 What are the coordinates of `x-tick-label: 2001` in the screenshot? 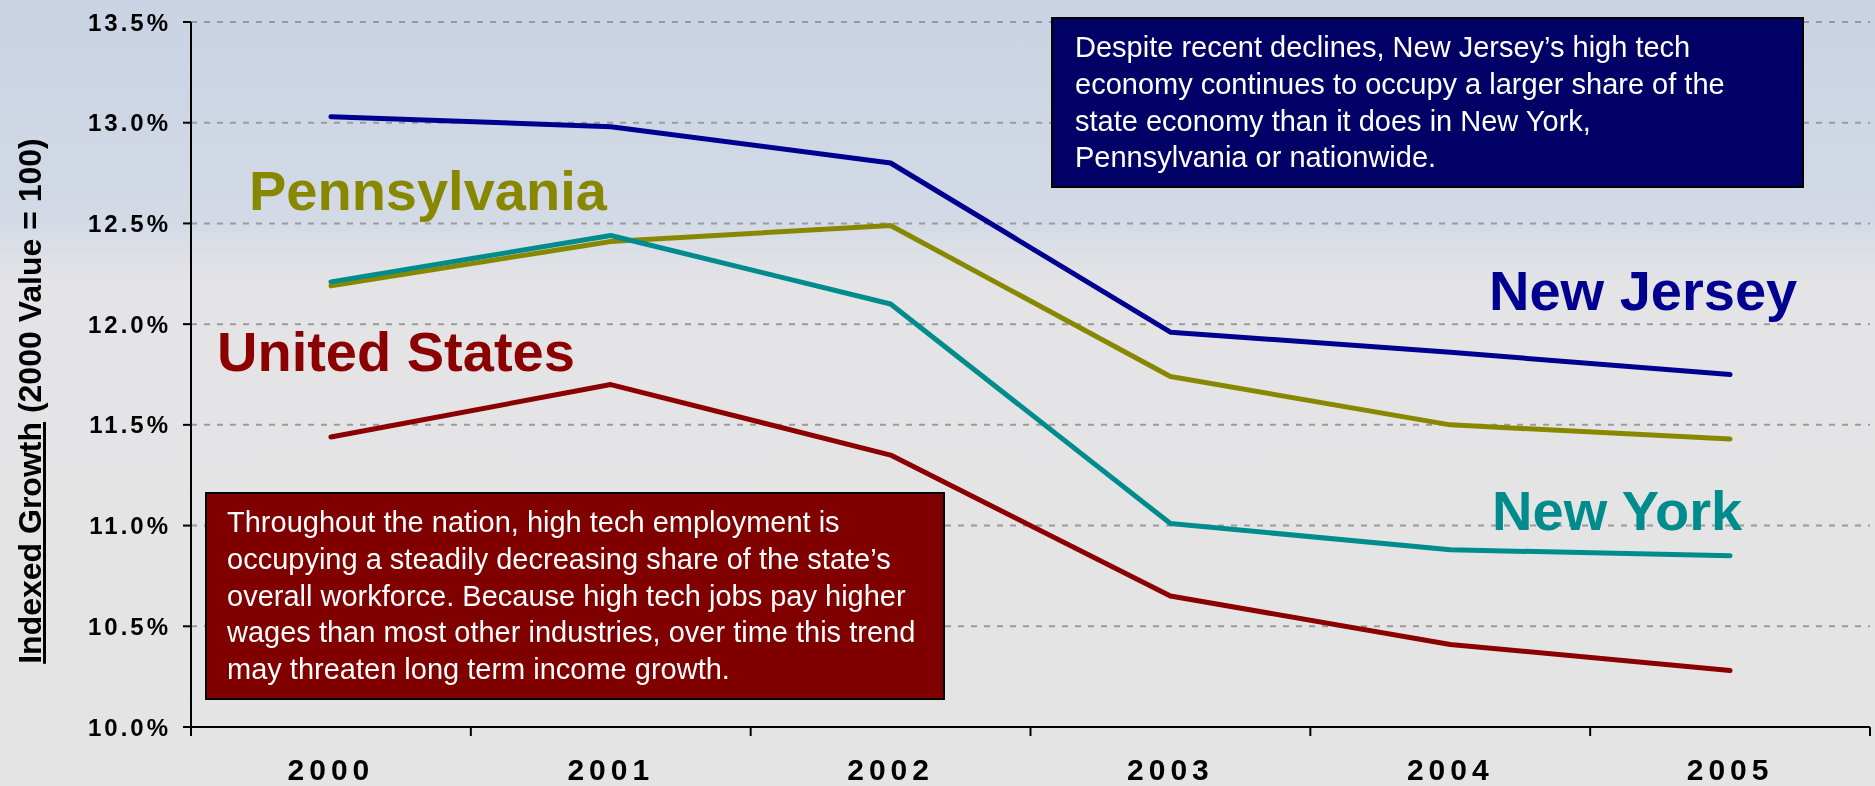 It's located at (611, 769).